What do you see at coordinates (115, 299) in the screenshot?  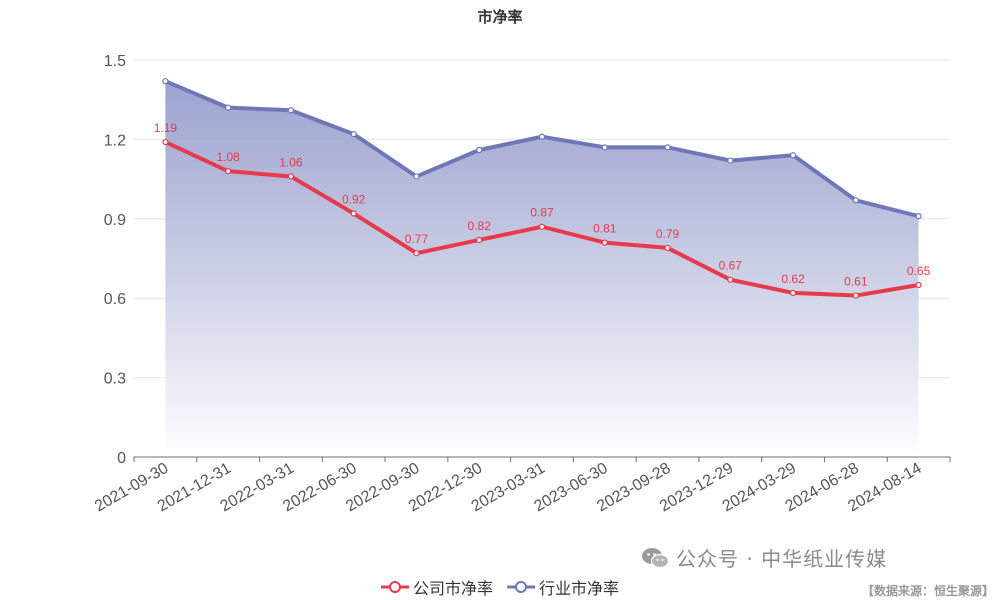 I see `y-tick-label: 0.6` at bounding box center [115, 299].